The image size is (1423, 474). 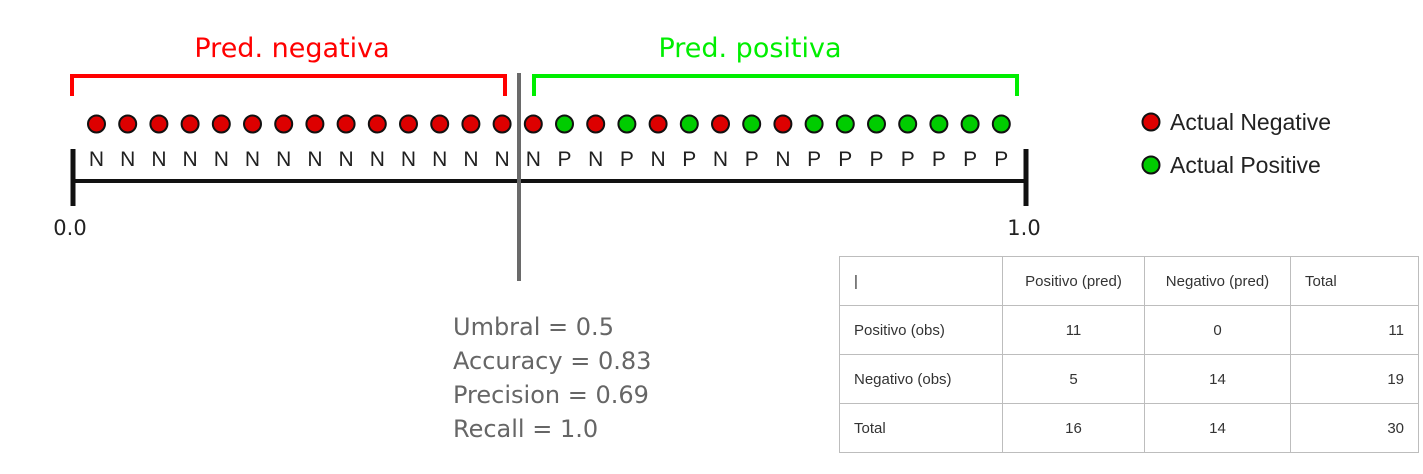 What do you see at coordinates (552, 361) in the screenshot?
I see `accuracy-metric: Accuracy = 0.83` at bounding box center [552, 361].